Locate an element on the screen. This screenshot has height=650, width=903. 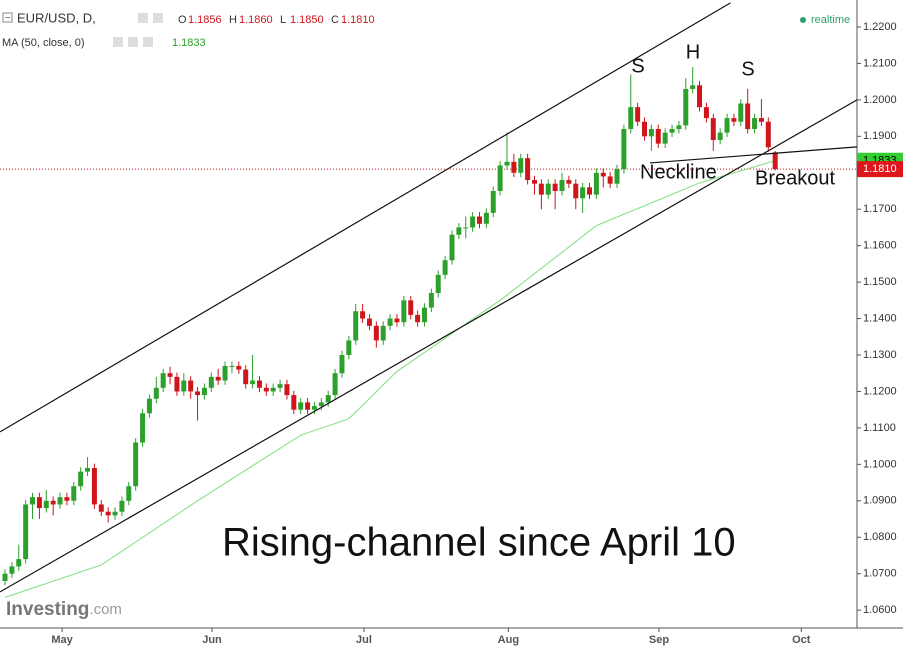
last-price-tag-label: 1.1810 is located at coordinates (880, 169).